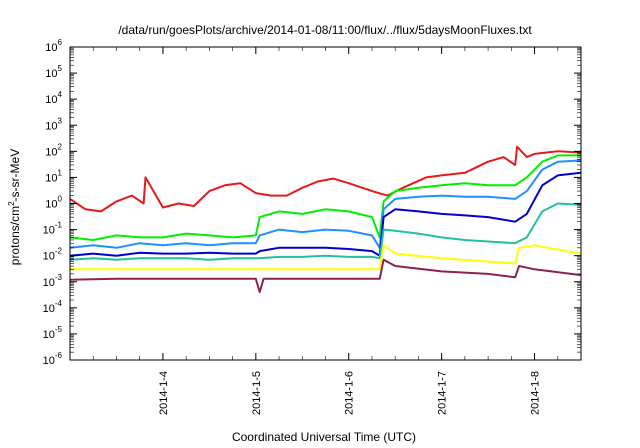  I want to click on x-tick-label: 2014-1-4, so click(164, 393).